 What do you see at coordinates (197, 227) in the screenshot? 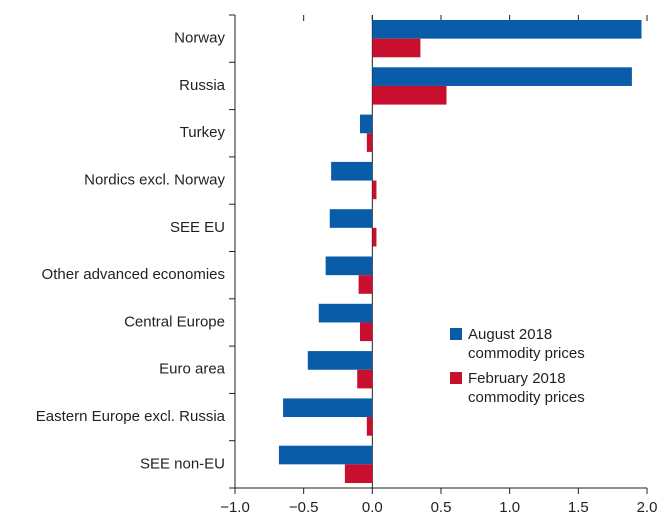
I see `category-label: SEE EU` at bounding box center [197, 227].